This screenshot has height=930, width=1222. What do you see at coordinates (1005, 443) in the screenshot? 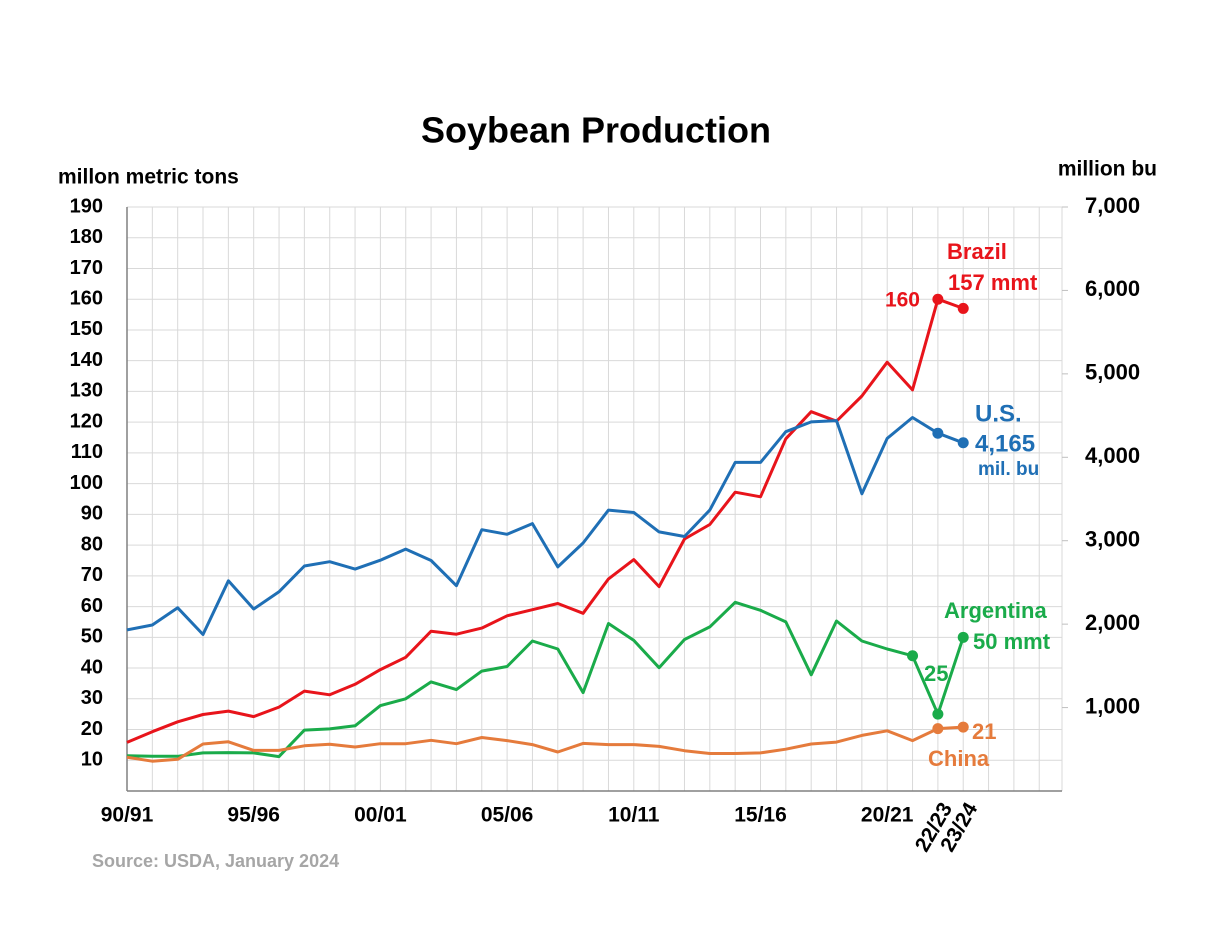
I see `annotation: 4,165` at bounding box center [1005, 443].